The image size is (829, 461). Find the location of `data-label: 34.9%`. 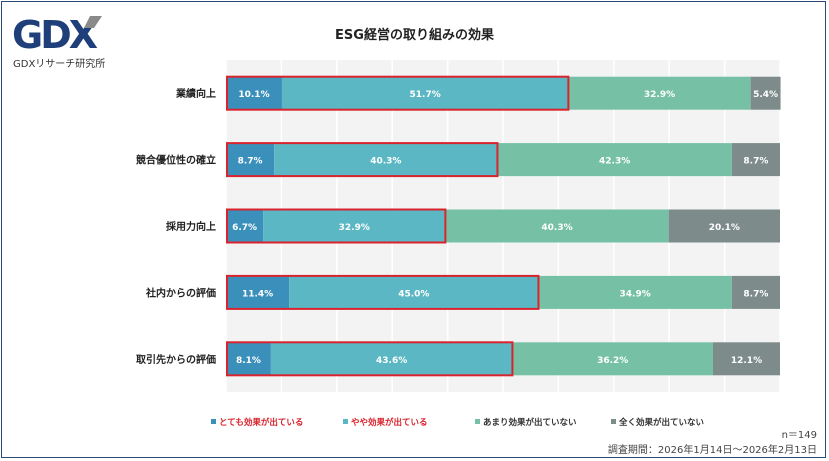

data-label: 34.9% is located at coordinates (635, 294).